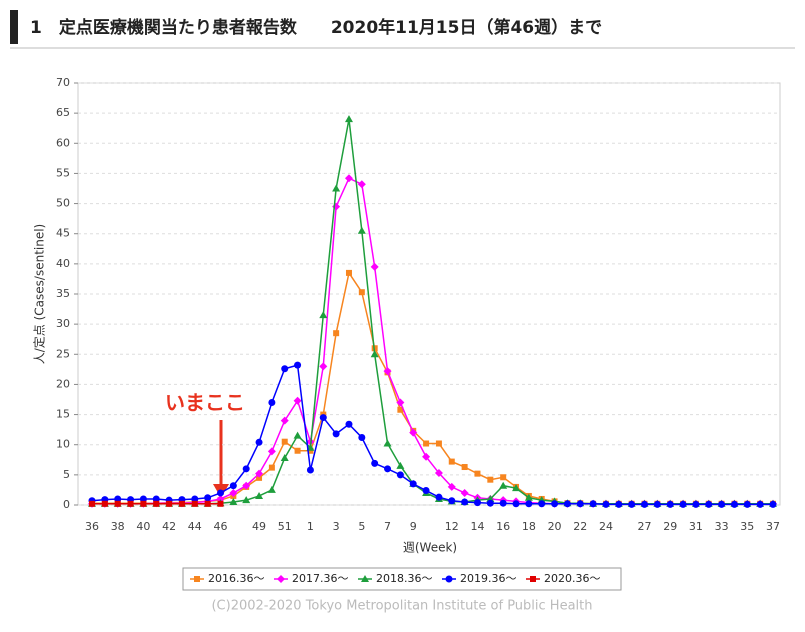 The height and width of the screenshot is (632, 805). I want to click on x-tick-label: 38, so click(118, 526).